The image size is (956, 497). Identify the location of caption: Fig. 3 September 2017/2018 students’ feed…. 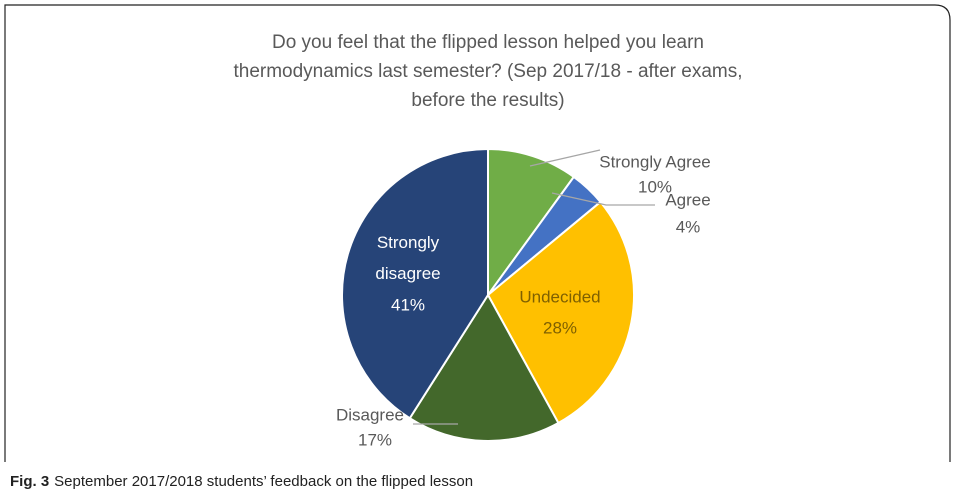
(241, 481).